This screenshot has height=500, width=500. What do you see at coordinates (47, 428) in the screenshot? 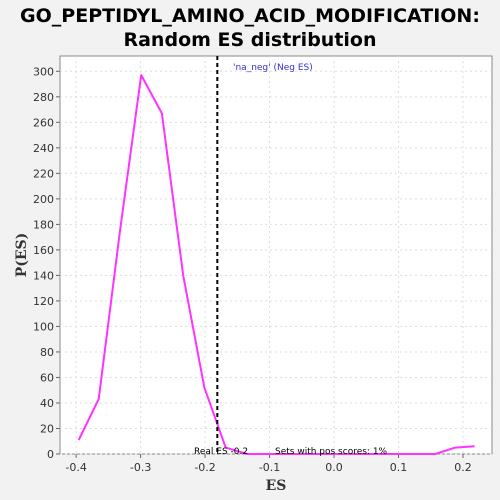
I see `y-tick-label: 20` at bounding box center [47, 428].